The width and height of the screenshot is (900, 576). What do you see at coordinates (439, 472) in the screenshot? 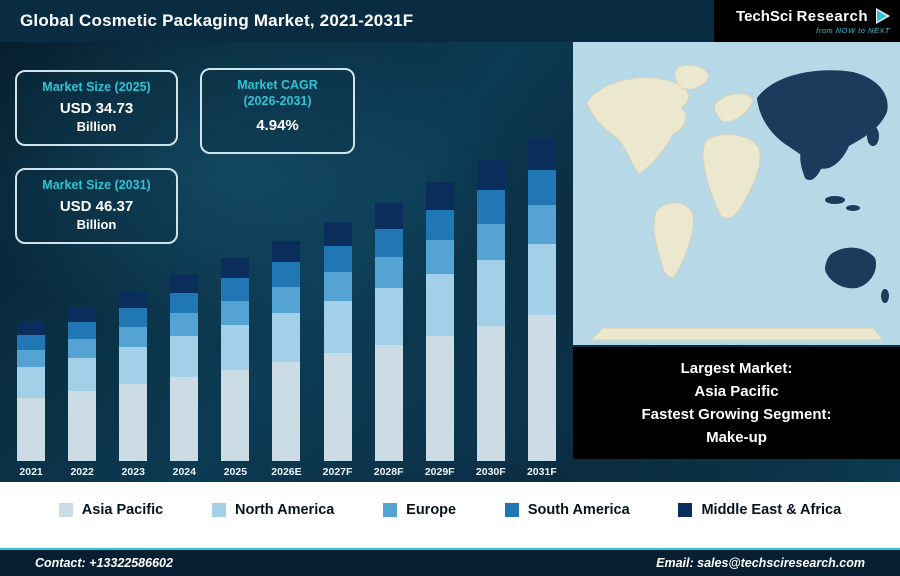
I see `bar-year-label: 2029F` at bounding box center [439, 472].